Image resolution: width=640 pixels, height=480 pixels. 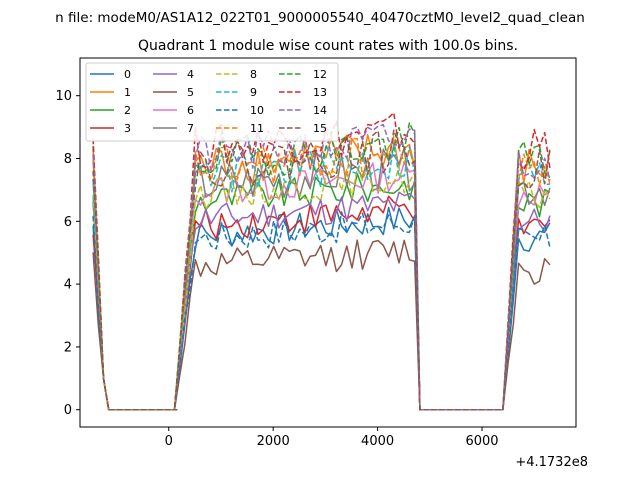 What do you see at coordinates (377, 441) in the screenshot?
I see `x-tick-label: 4000` at bounding box center [377, 441].